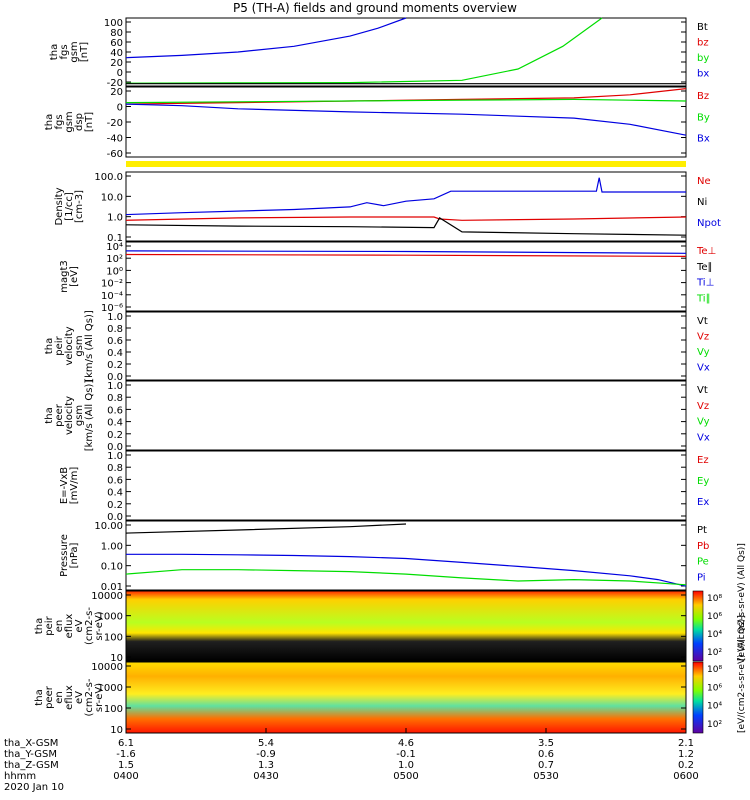 The image size is (750, 800). I want to click on legend-item-Vt: Vt, so click(702, 390).